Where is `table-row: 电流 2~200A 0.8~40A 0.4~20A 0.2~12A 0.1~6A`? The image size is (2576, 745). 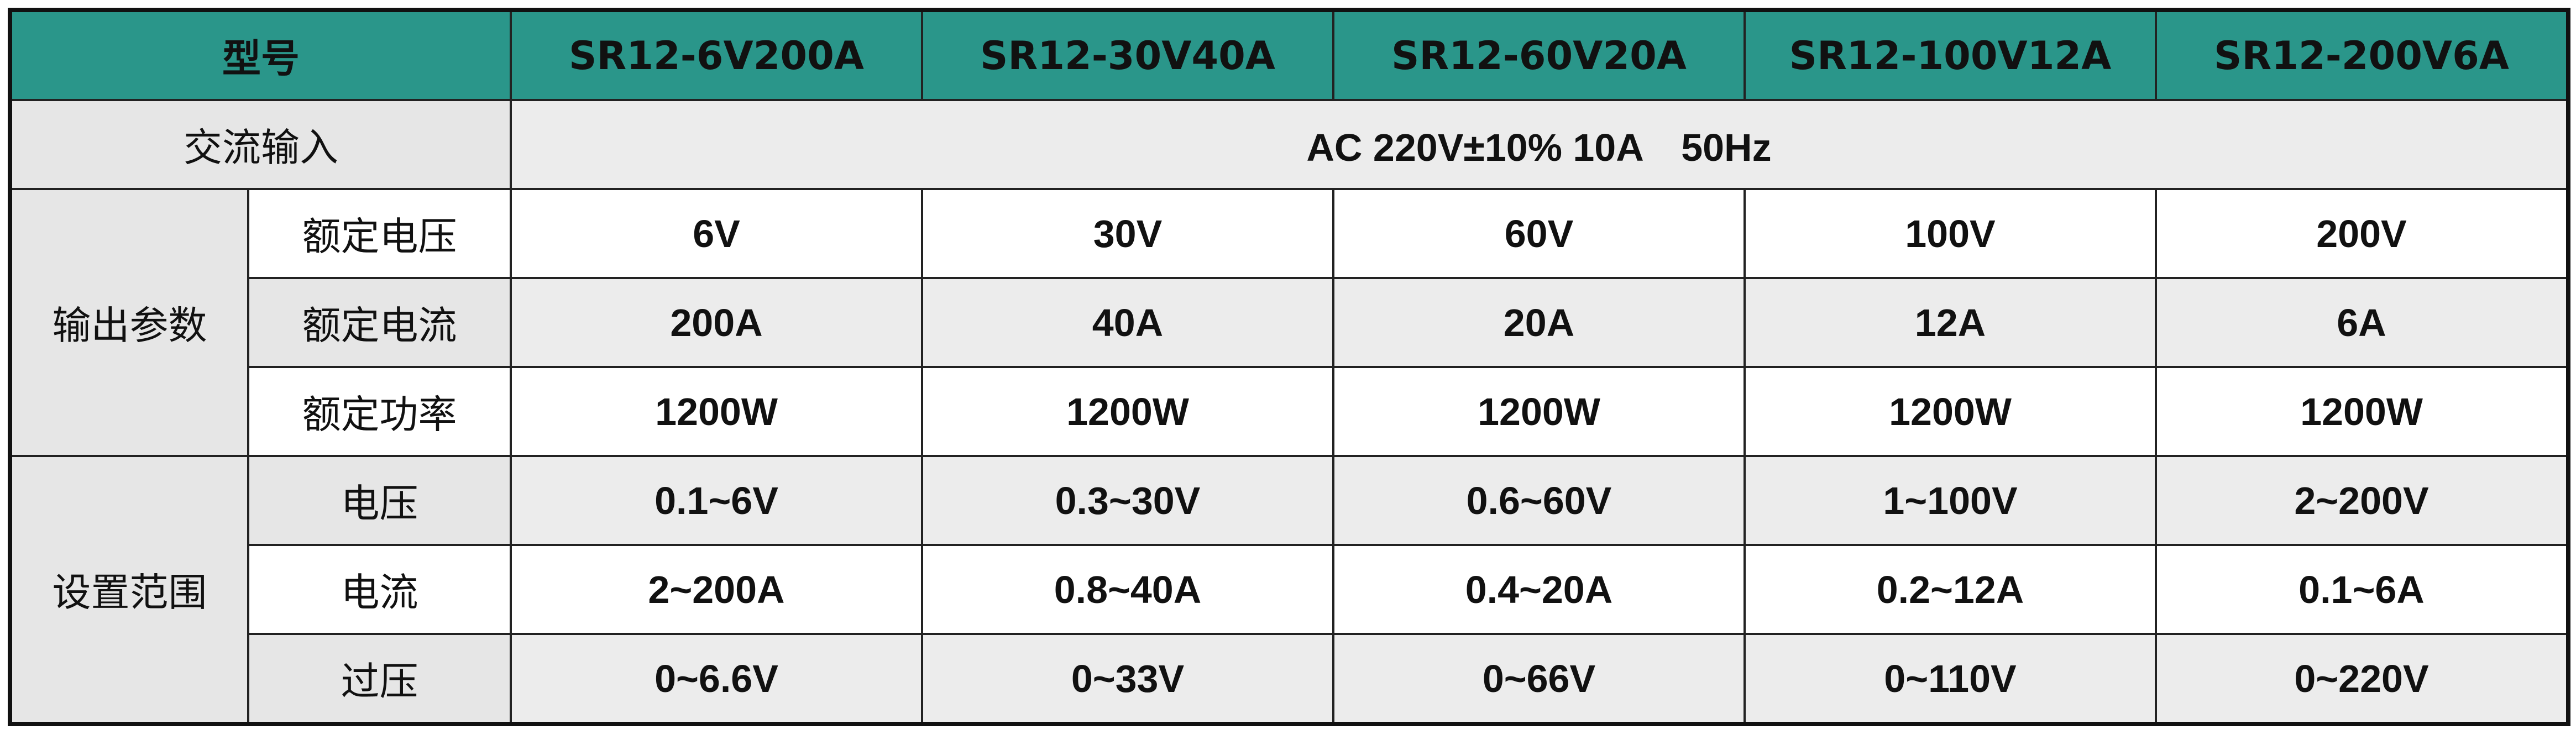 table-row: 电流 2~200A 0.8~40A 0.4~20A 0.2~12A 0.1~6A is located at coordinates (1290, 589).